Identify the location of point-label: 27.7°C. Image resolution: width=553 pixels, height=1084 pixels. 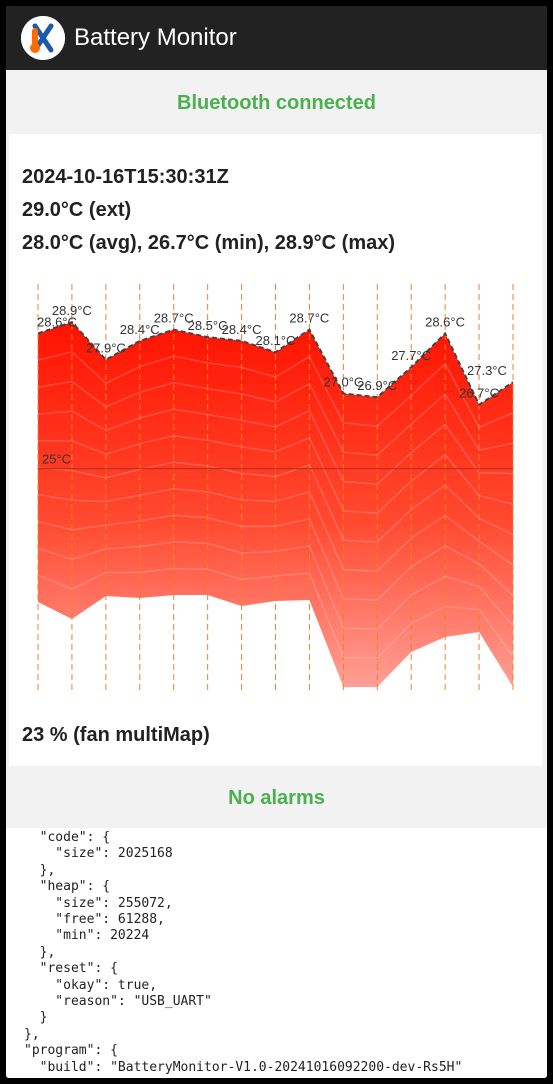
(411, 355).